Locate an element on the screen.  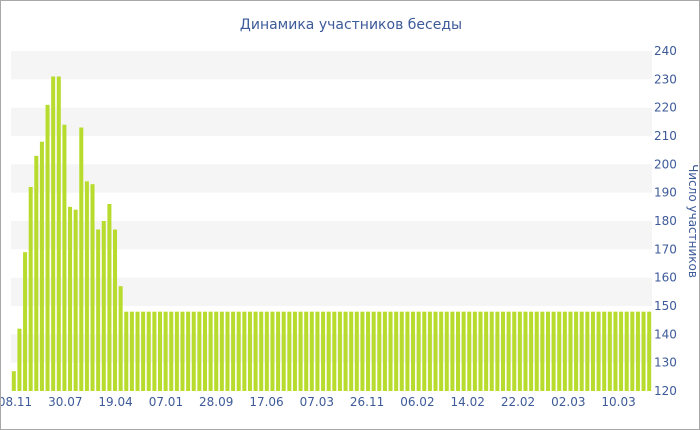
x-tick-label: 07.03 is located at coordinates (317, 402).